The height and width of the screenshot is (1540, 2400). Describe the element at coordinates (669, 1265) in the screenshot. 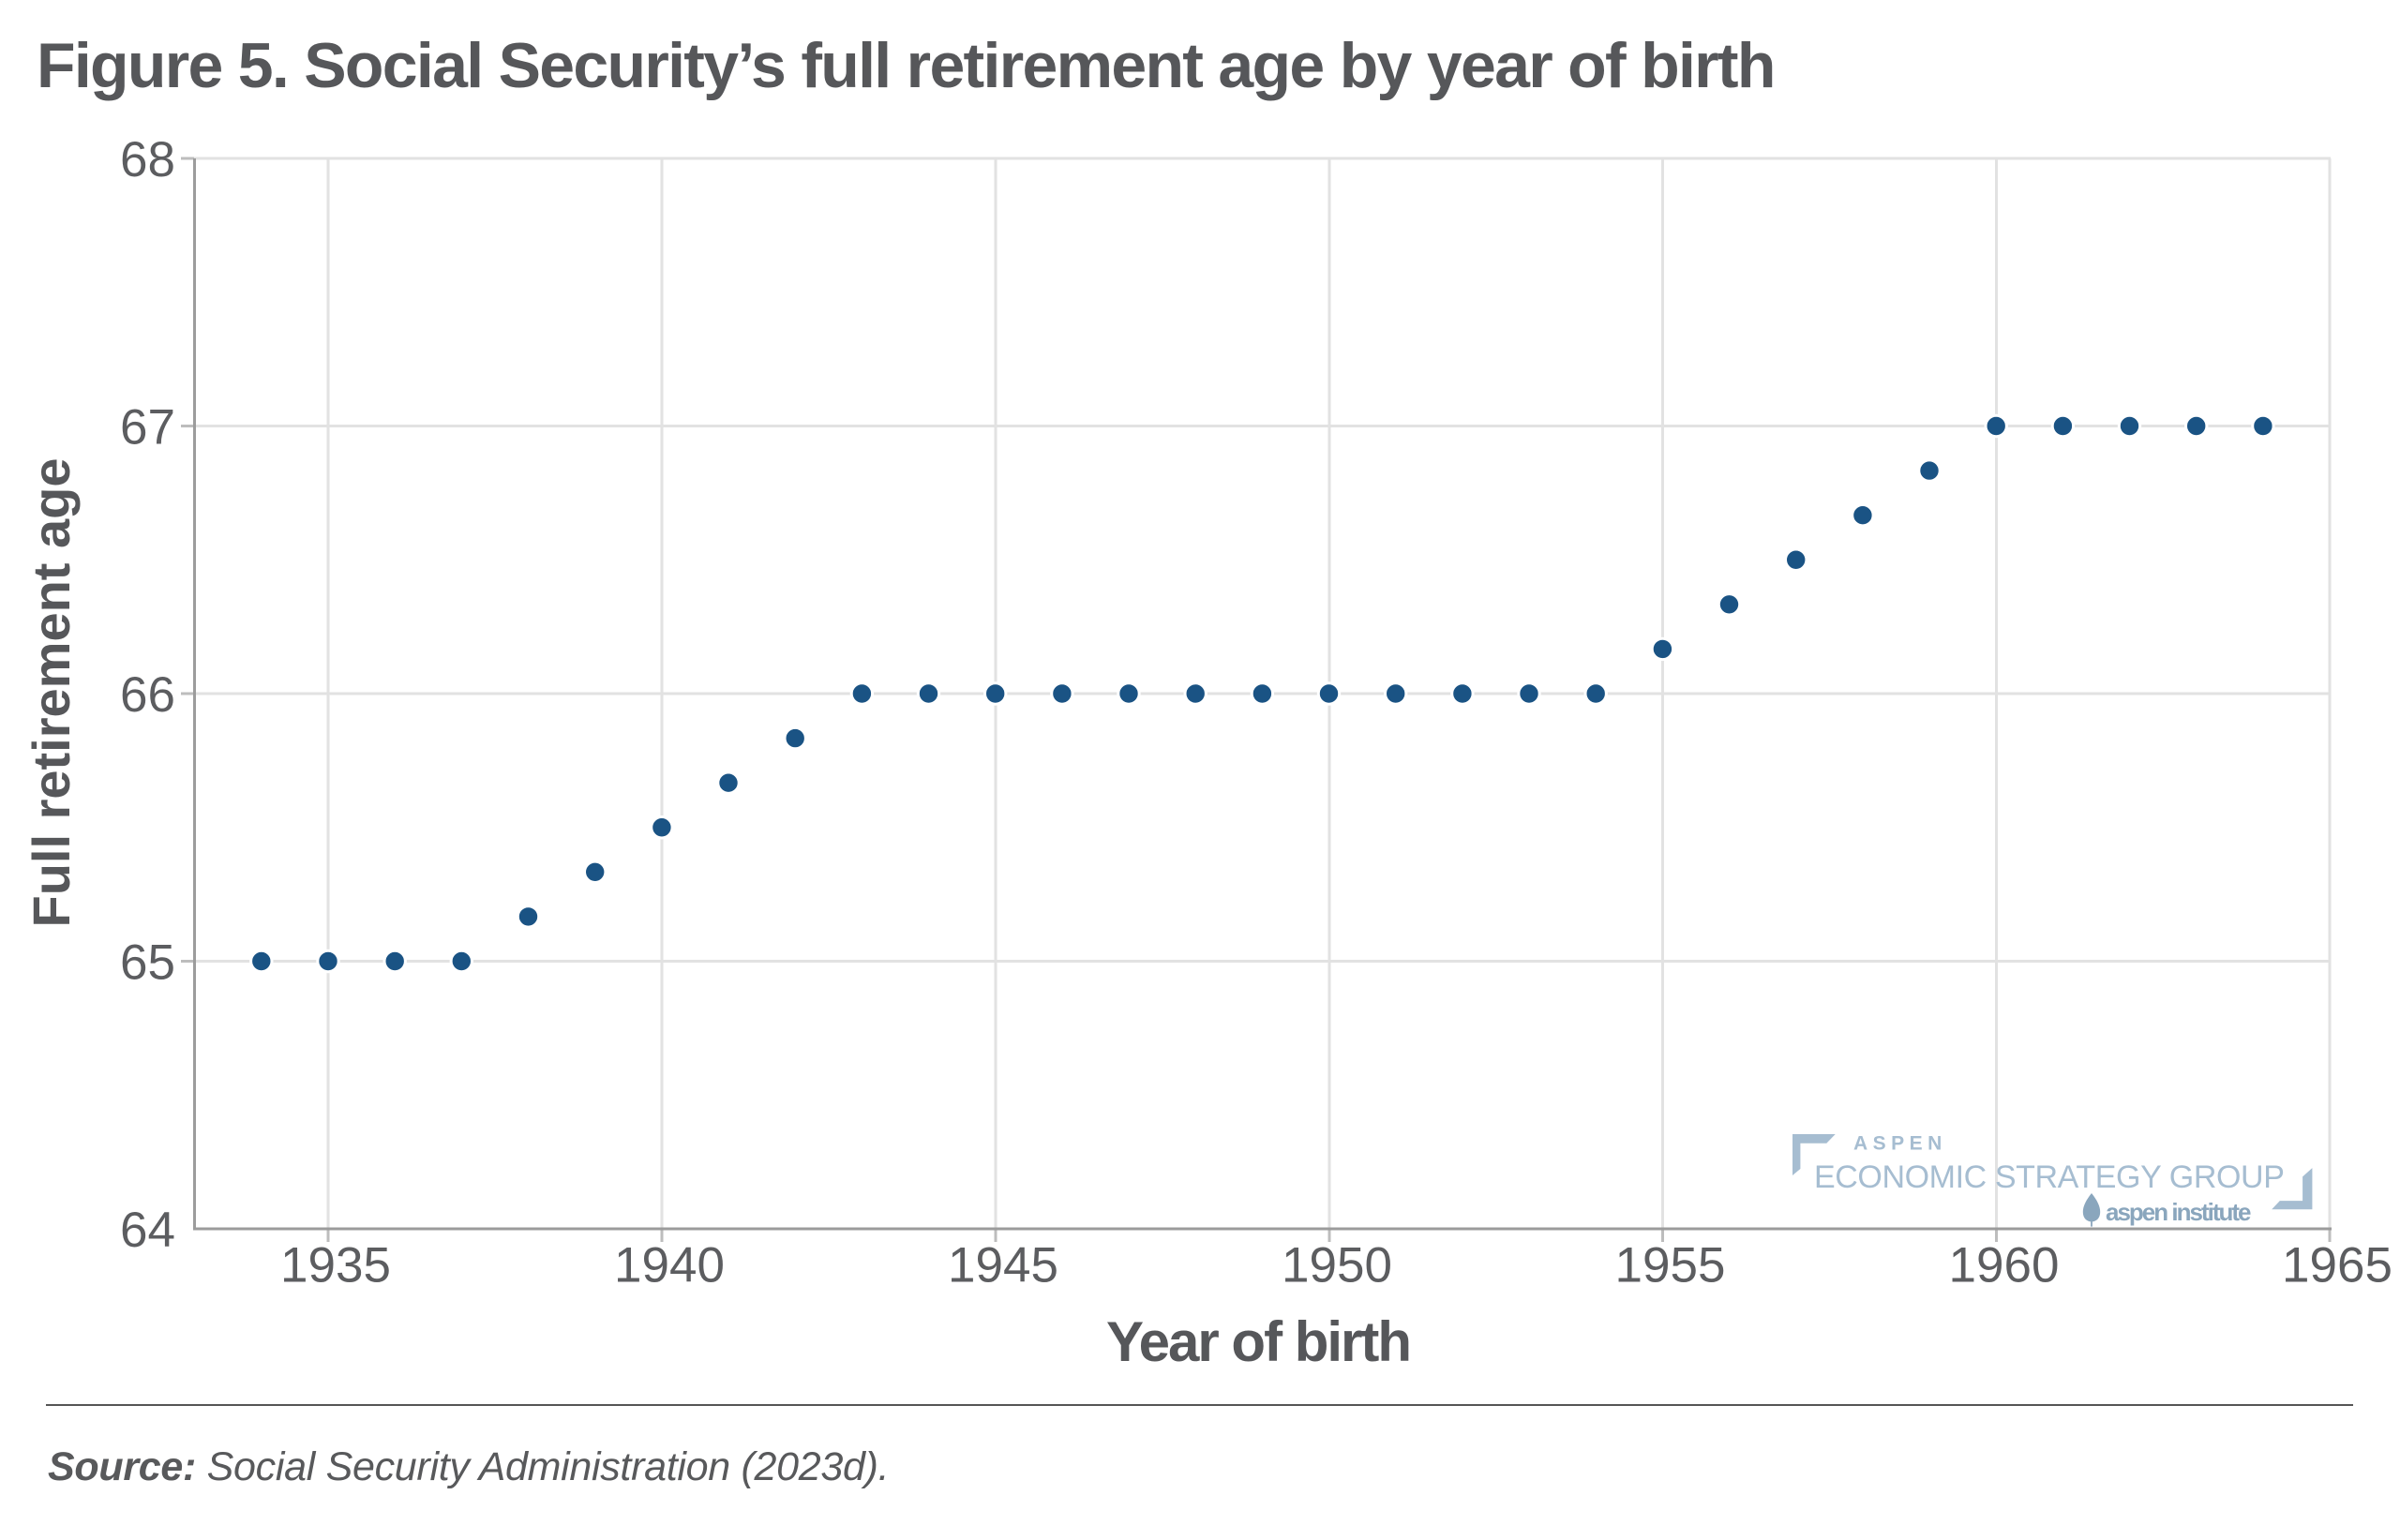

I see `svg-text: 1940` at that location.